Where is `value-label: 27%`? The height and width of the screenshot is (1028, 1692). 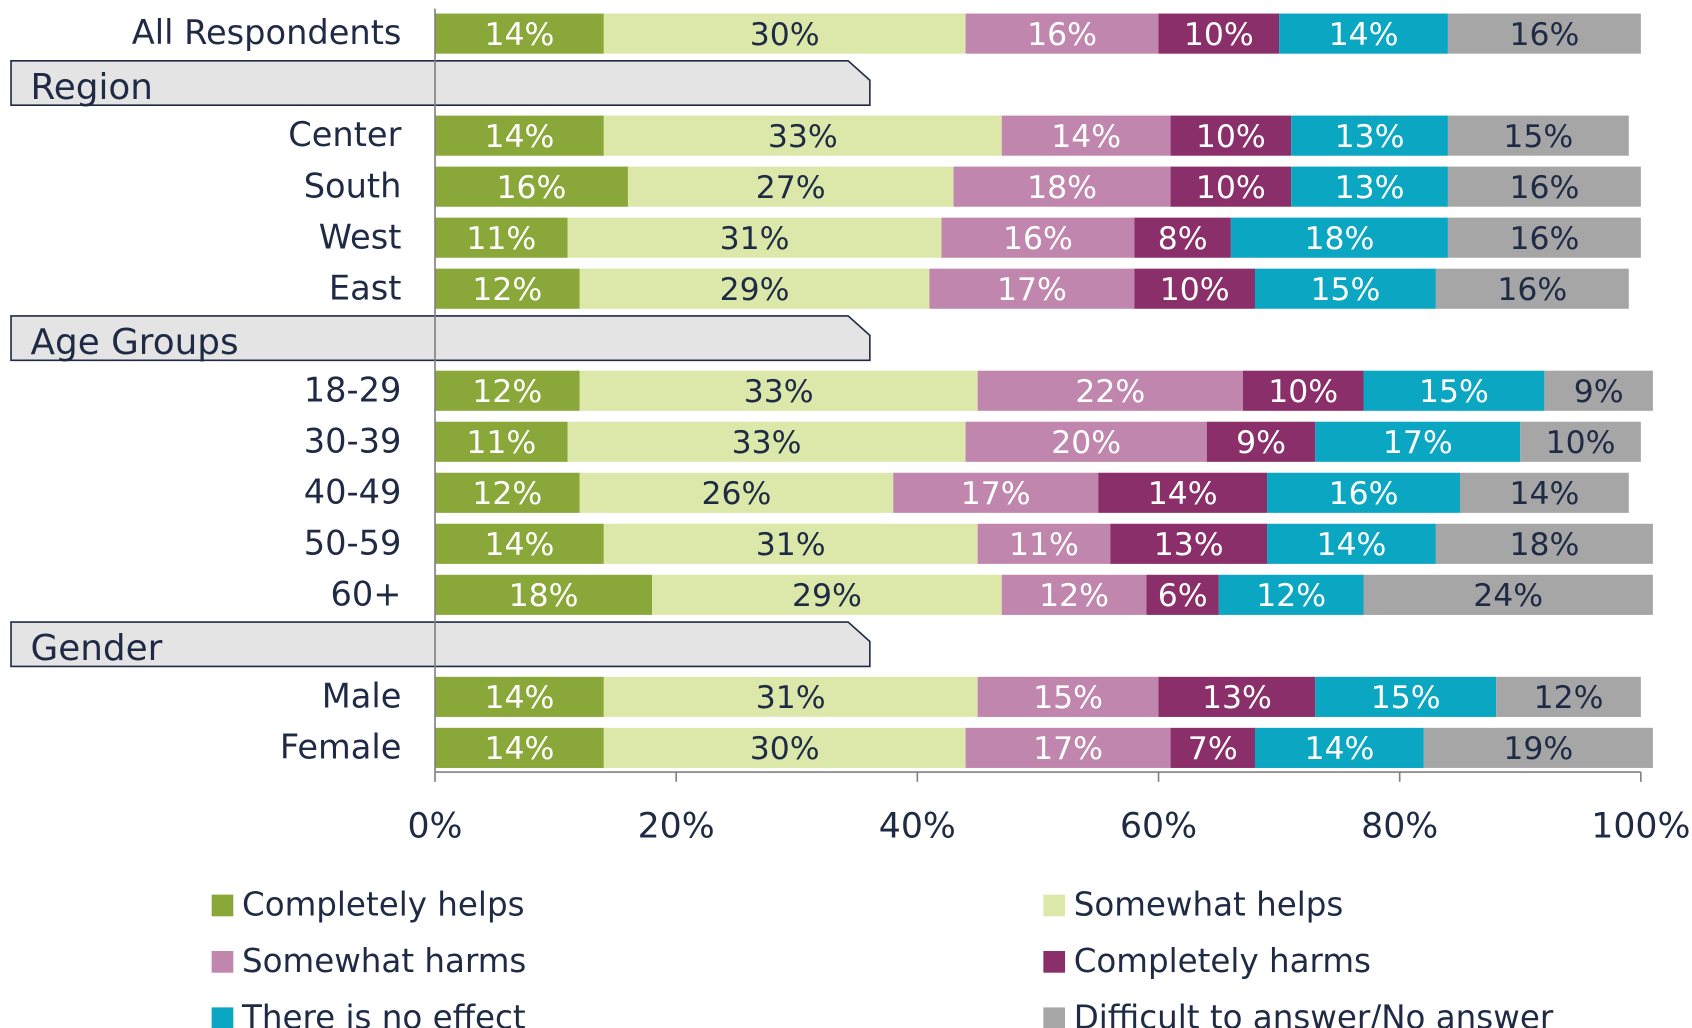
value-label: 27% is located at coordinates (791, 188).